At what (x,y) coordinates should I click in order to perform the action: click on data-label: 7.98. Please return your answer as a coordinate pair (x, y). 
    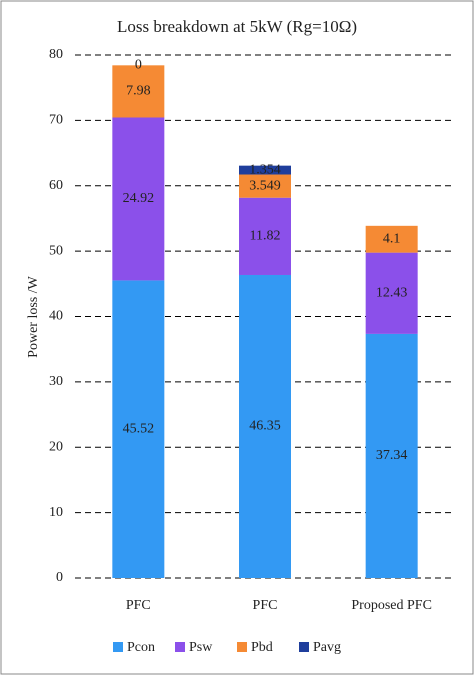
    Looking at the image, I should click on (138, 91).